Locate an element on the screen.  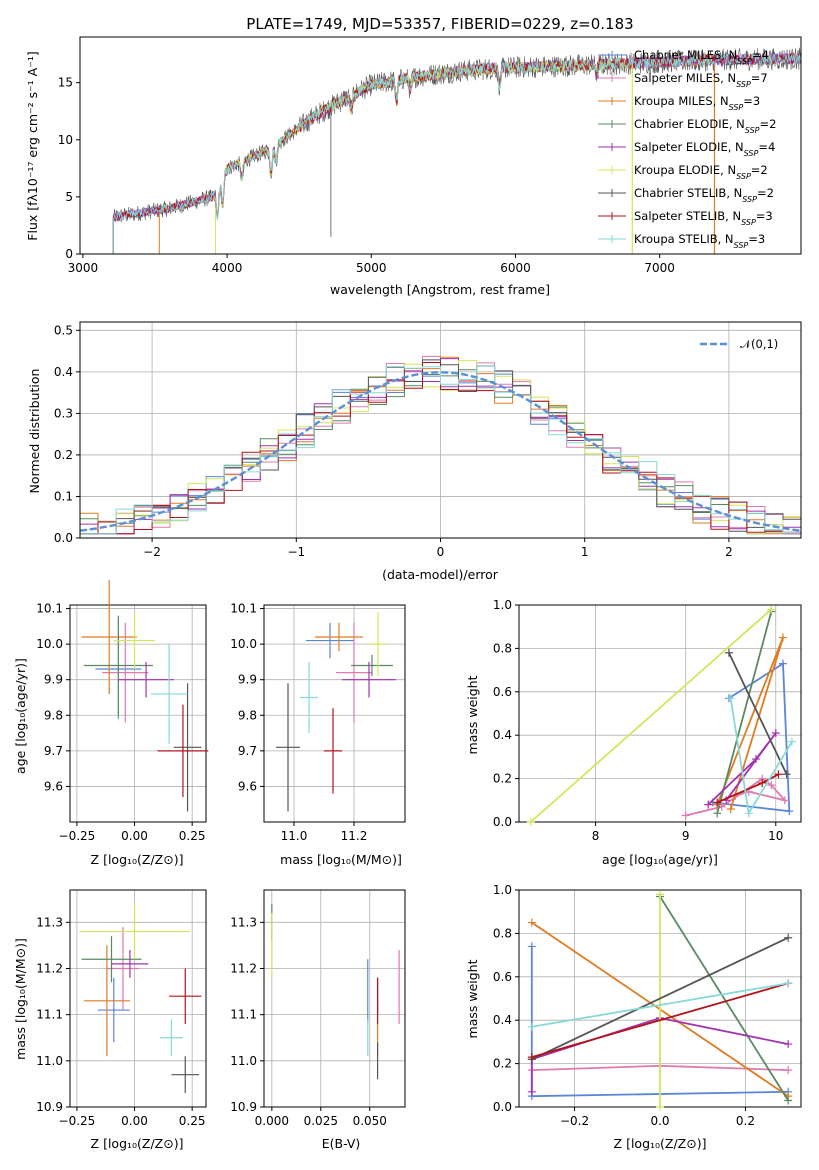
y-tick-label: 9.7 is located at coordinates (53, 751).